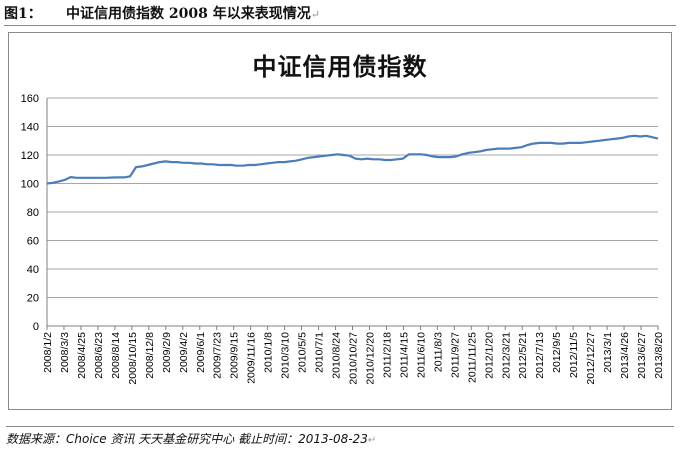  Describe the element at coordinates (438, 352) in the screenshot. I see `x-tick-label: 2011/8/3` at that location.